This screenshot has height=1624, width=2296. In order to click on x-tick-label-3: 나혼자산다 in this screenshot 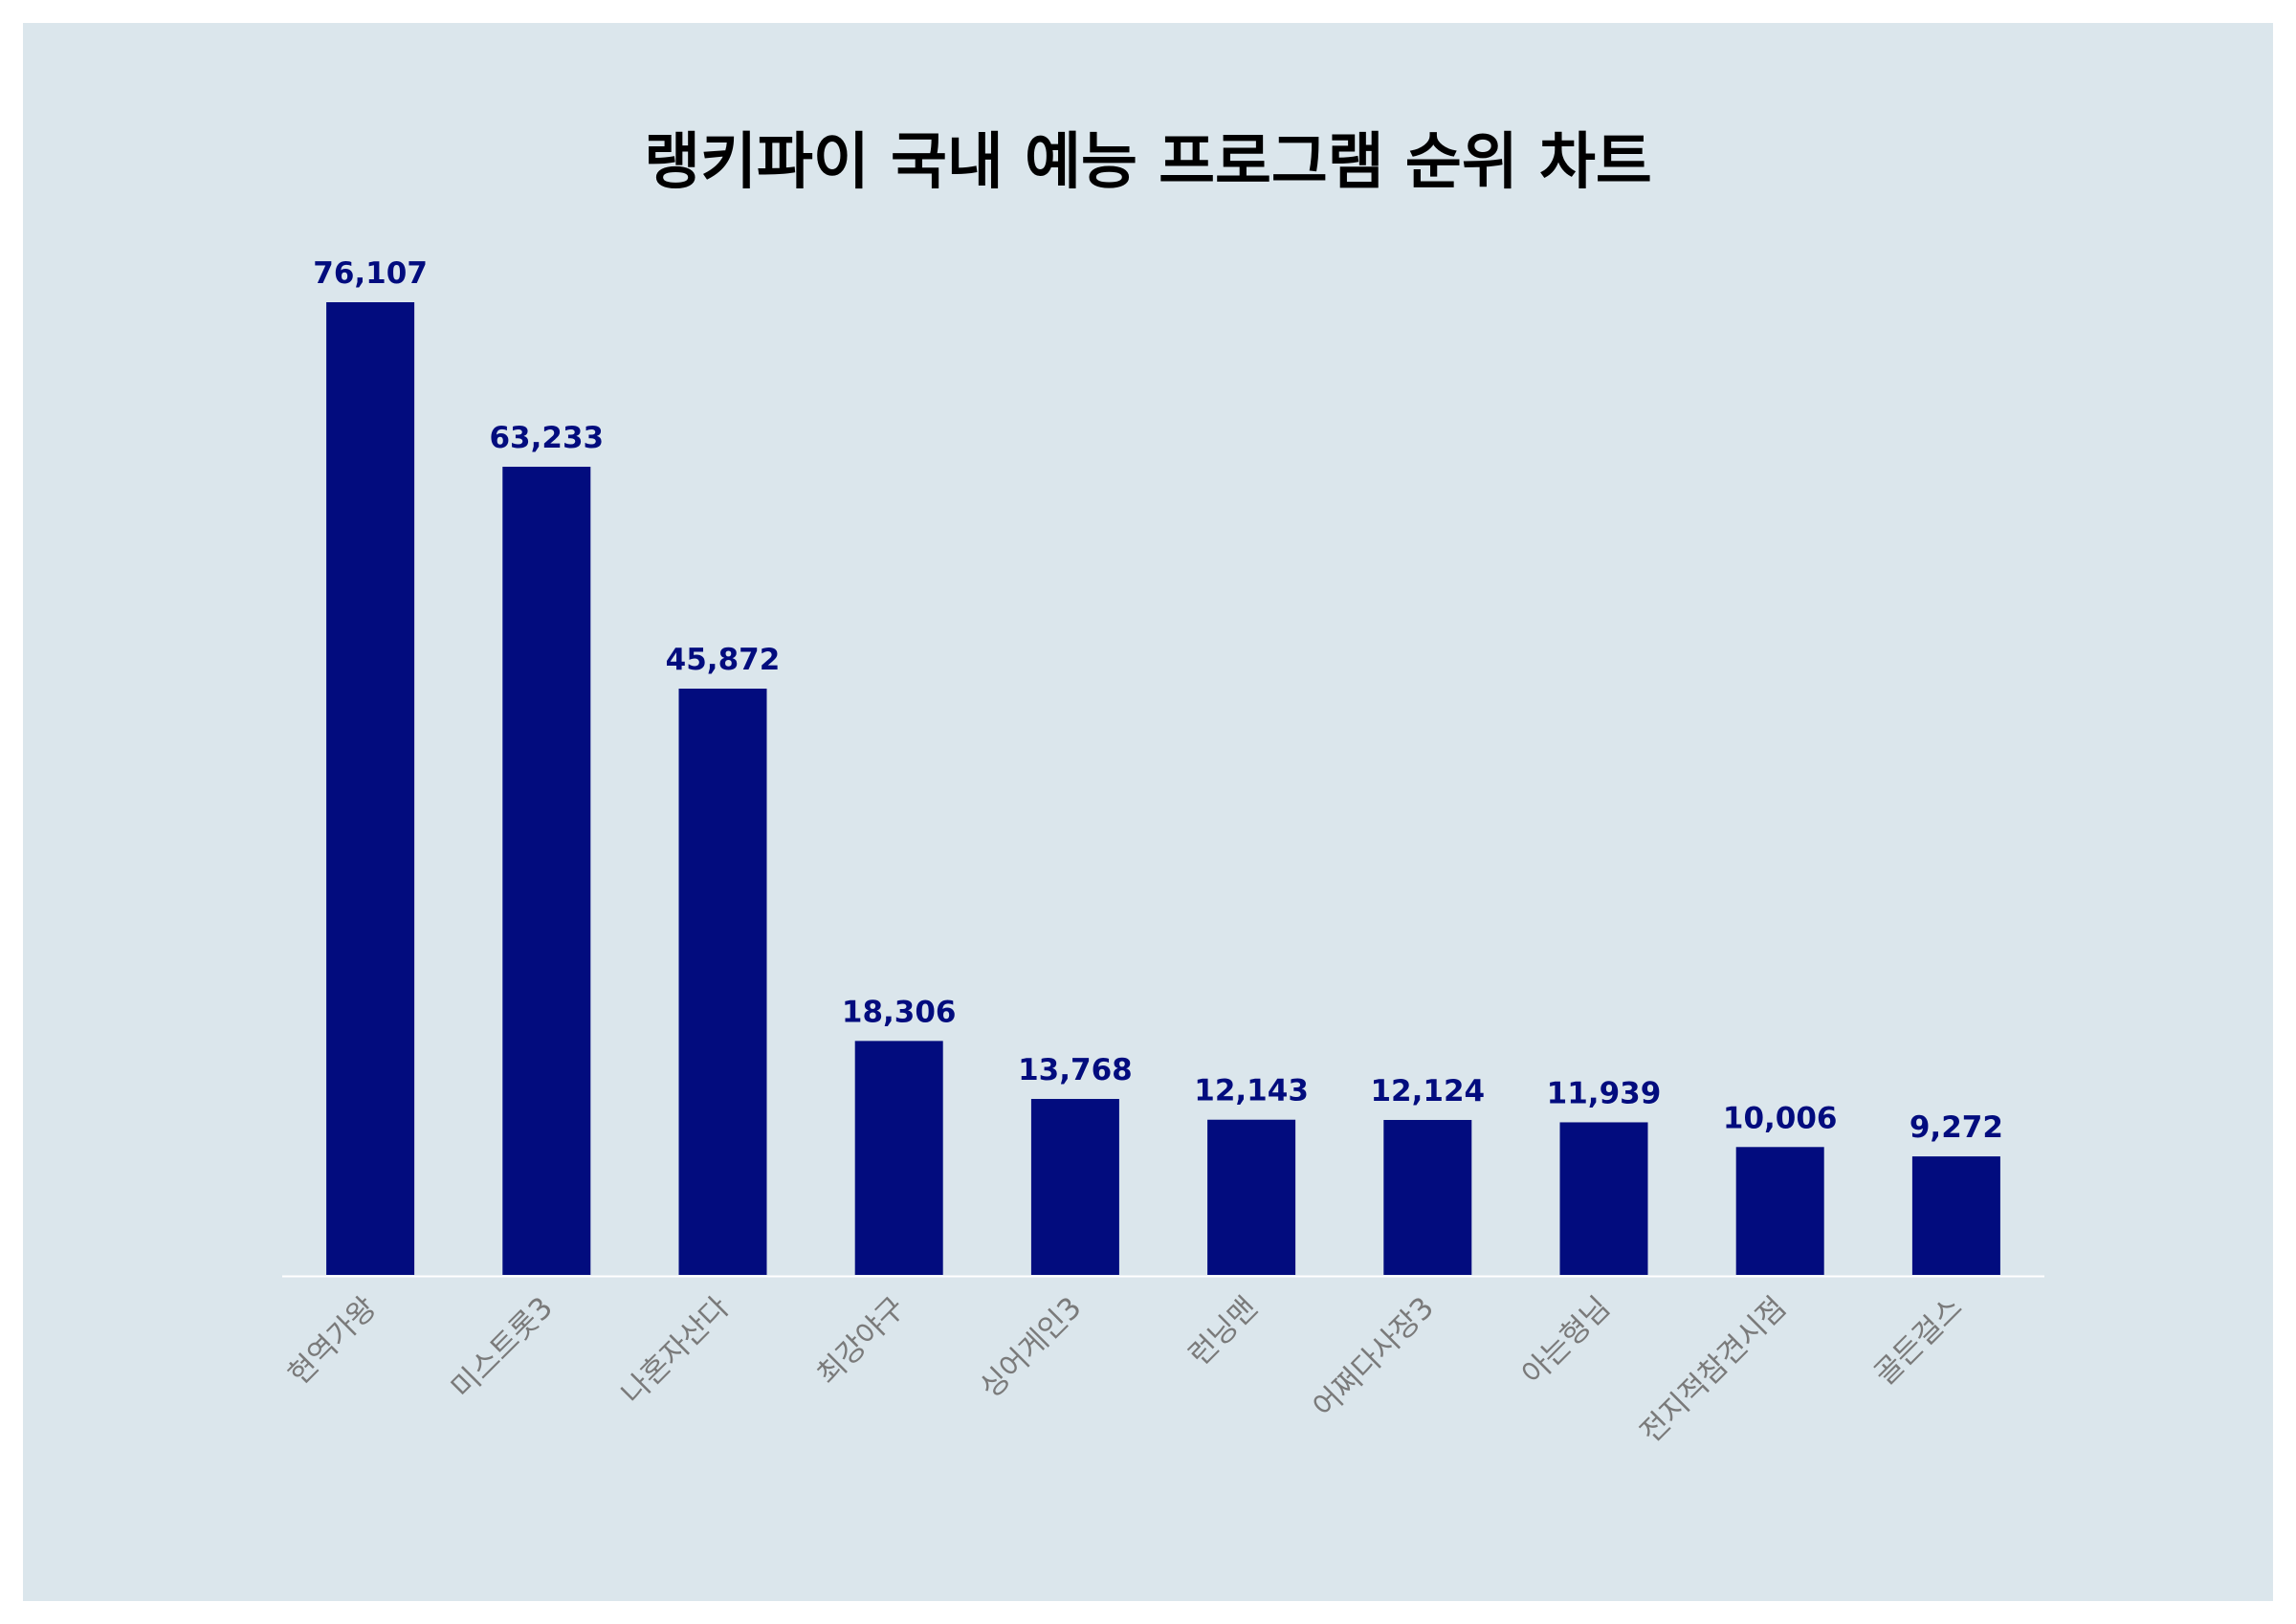, I will do `click(675, 1351)`.